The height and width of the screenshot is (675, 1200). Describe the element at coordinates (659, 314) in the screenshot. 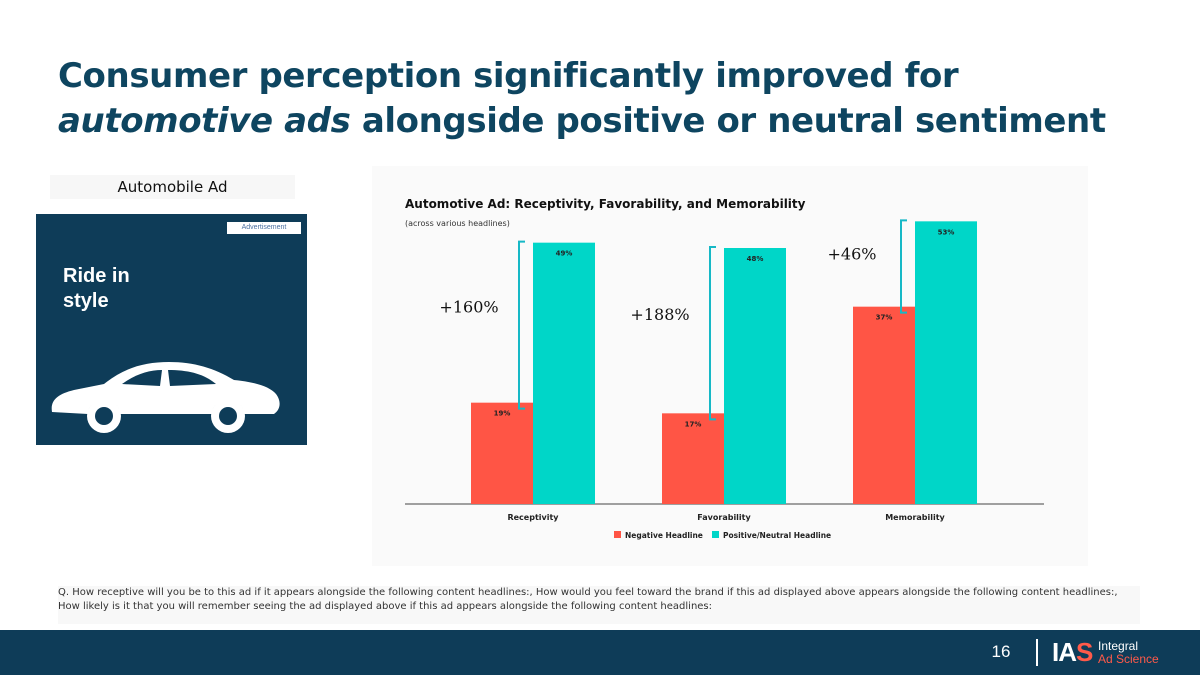

I see `annotation-favorability: +188%` at that location.